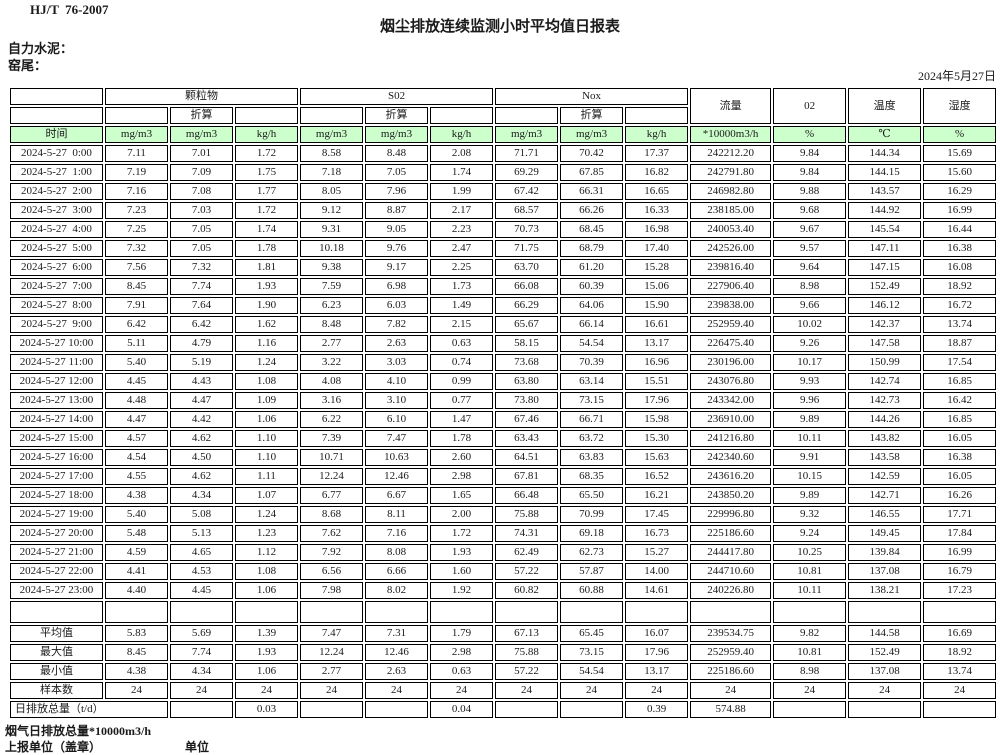 The width and height of the screenshot is (1000, 755). Describe the element at coordinates (332, 533) in the screenshot. I see `value-cell: 7.62` at that location.